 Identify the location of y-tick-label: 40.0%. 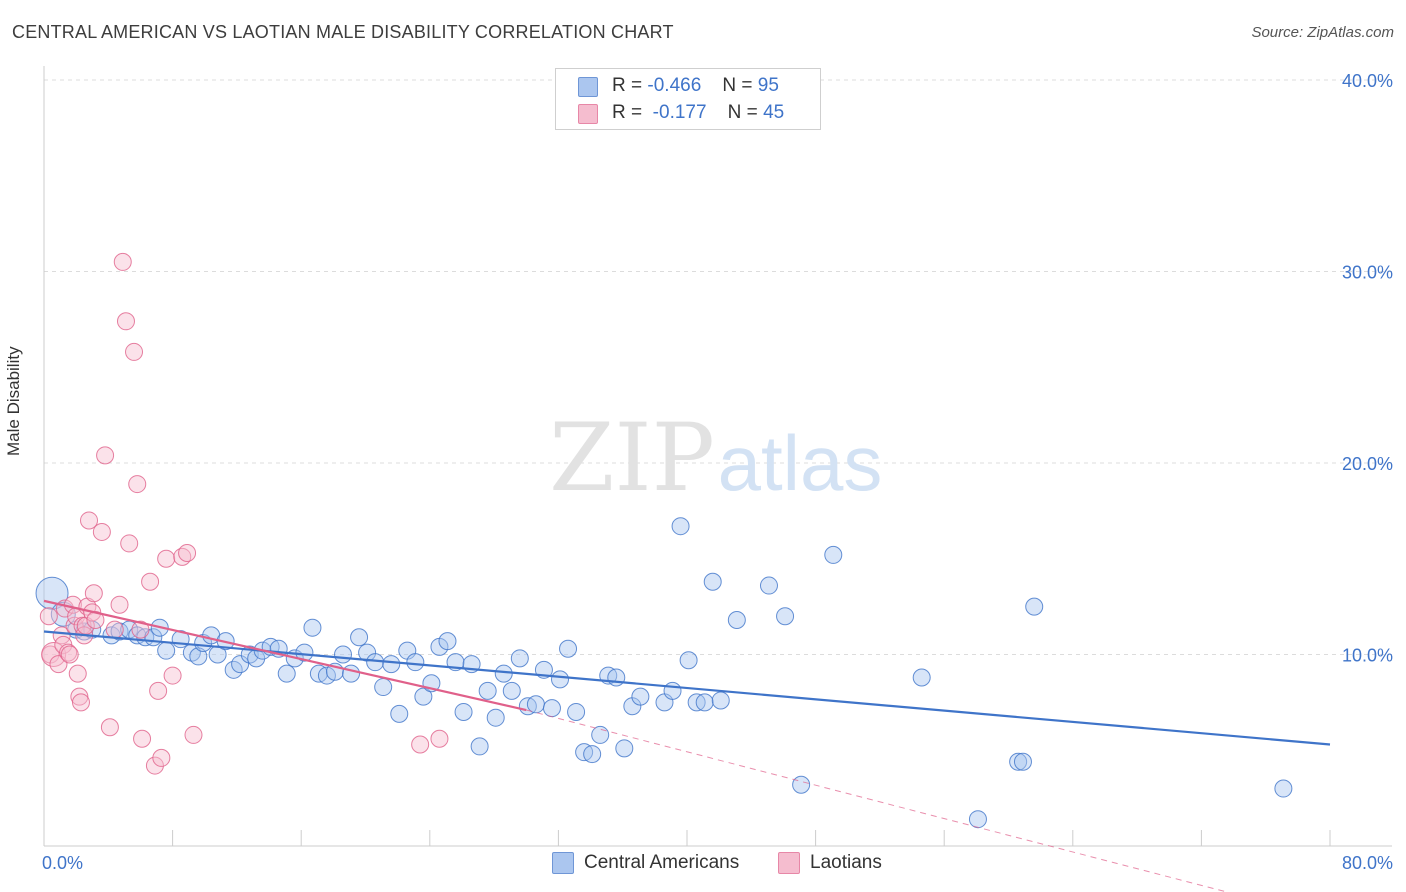
(1367, 81).